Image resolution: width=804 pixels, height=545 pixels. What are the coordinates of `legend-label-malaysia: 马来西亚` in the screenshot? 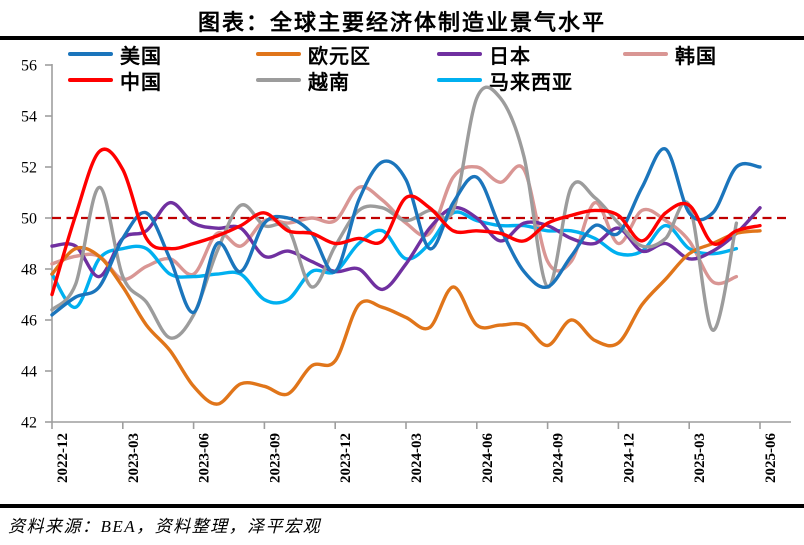 It's located at (531, 82).